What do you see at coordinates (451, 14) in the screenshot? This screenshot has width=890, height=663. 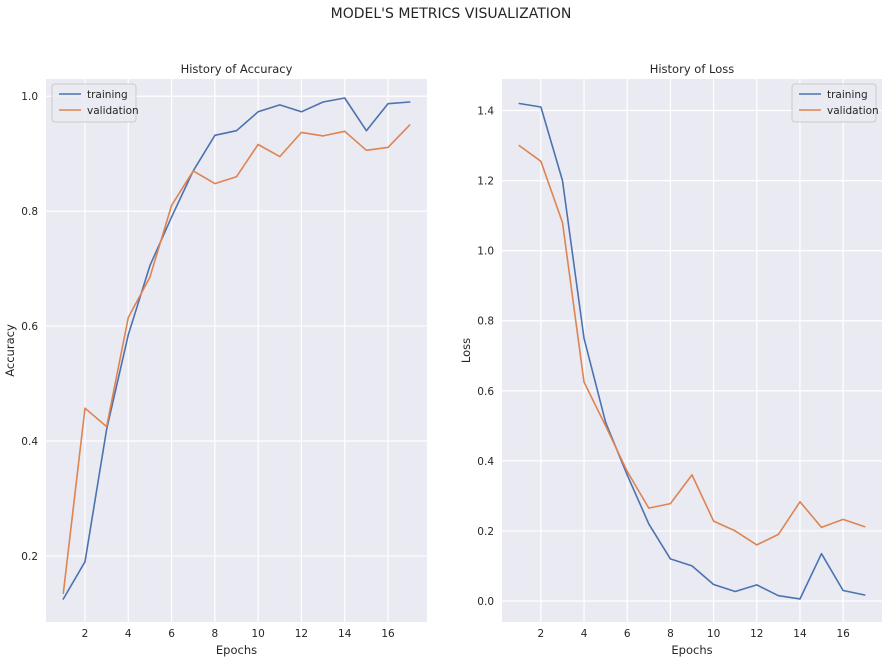 I see `figure-title: MODEL'S METRICS VISUALIZATION` at bounding box center [451, 14].